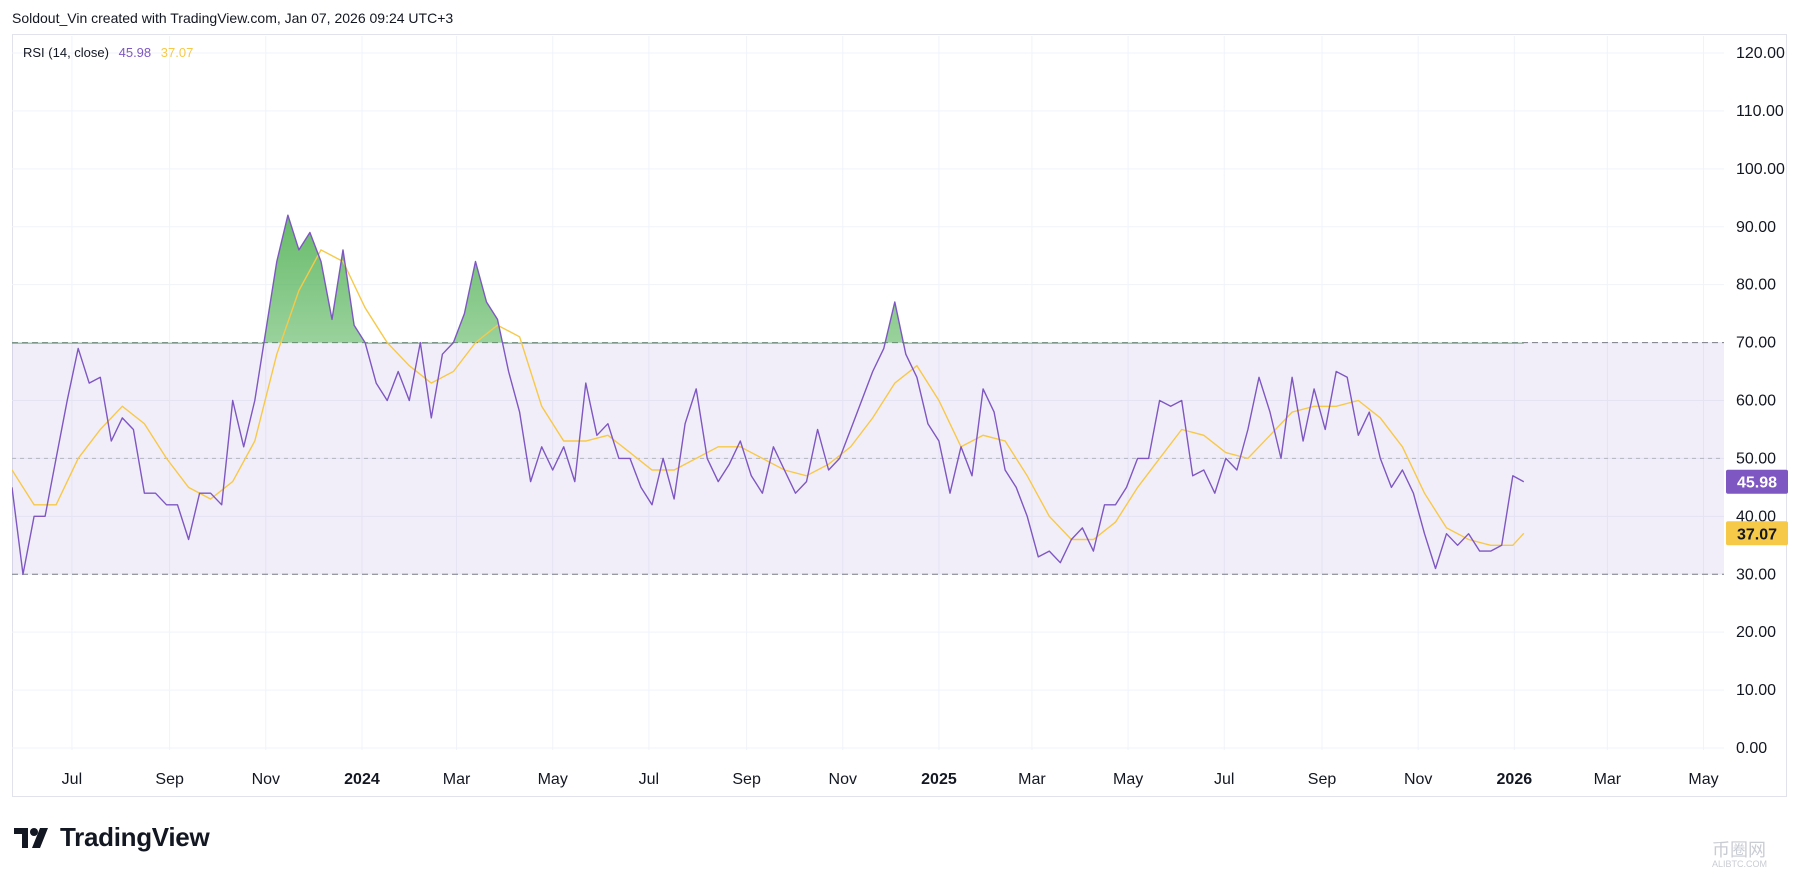 The width and height of the screenshot is (1814, 874). Describe the element at coordinates (939, 779) in the screenshot. I see `x-tick-label: 2025` at that location.